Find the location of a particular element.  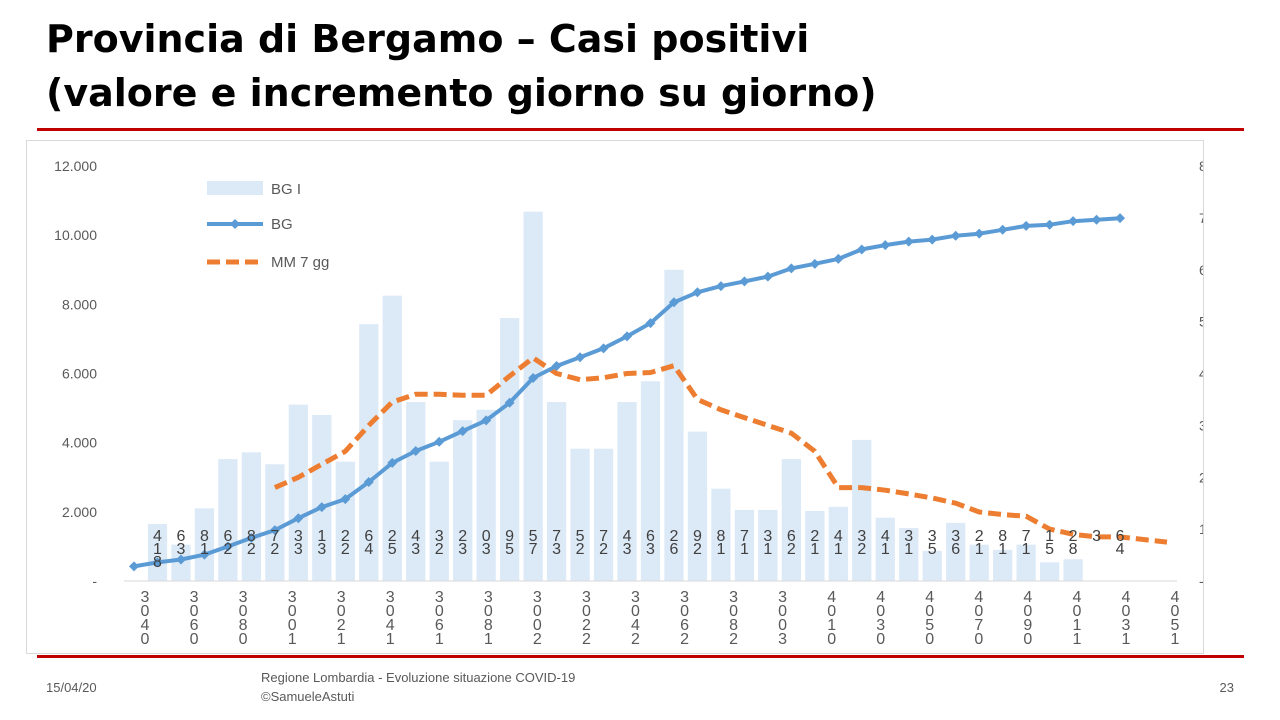

legend: BG I BG MM 7 gg is located at coordinates (268, 226).